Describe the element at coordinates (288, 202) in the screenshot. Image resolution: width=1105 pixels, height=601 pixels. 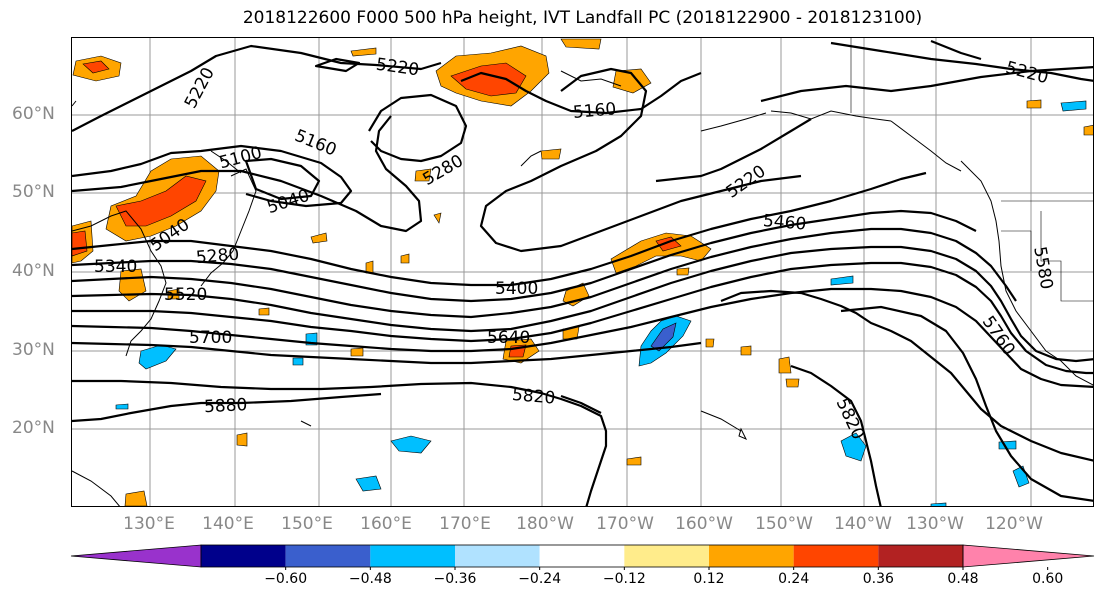
I see `contour-label: 5040` at that location.